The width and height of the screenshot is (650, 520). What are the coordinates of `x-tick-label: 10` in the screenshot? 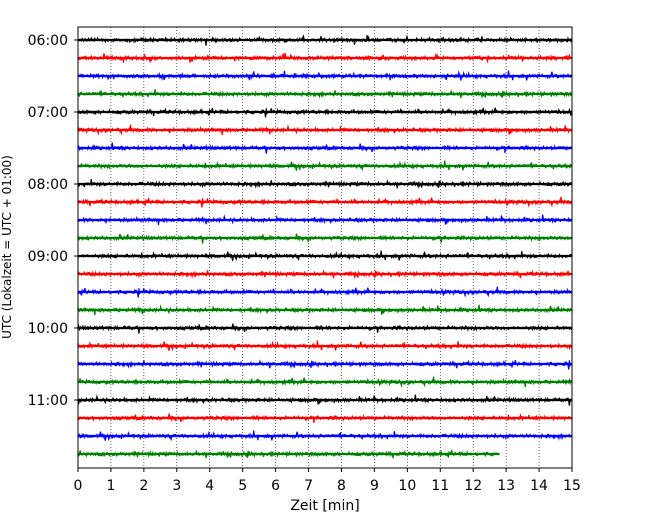 It's located at (407, 486).